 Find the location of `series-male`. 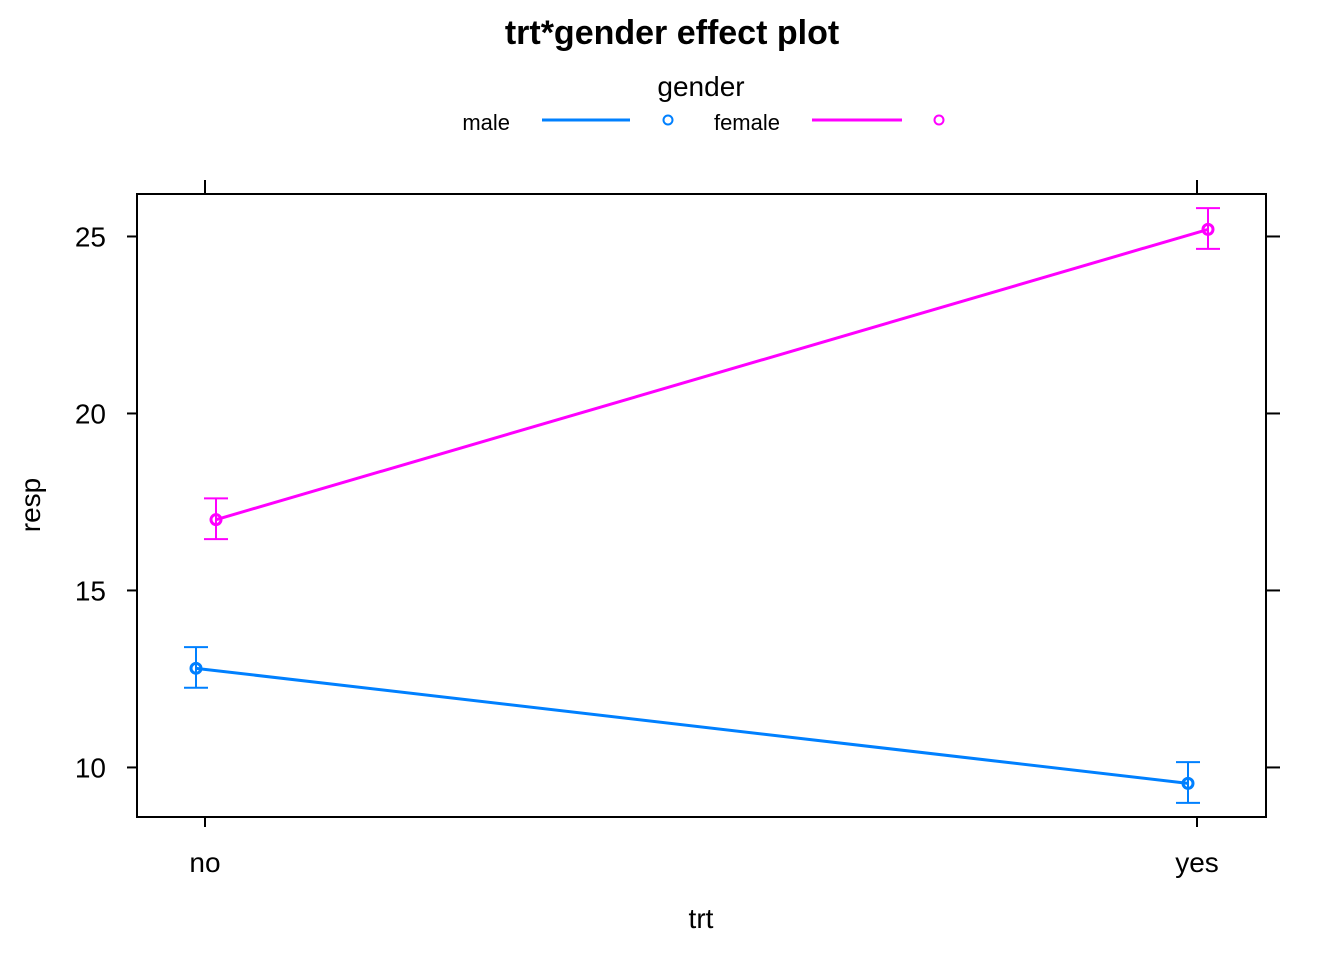

series-male is located at coordinates (692, 725).